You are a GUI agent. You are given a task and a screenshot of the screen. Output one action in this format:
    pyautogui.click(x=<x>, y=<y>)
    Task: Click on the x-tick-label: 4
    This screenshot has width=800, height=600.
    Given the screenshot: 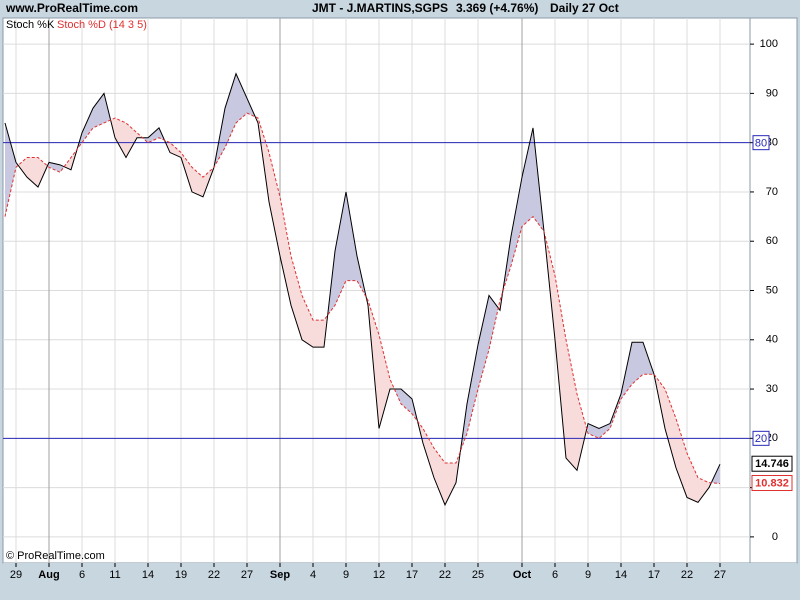 What is the action you would take?
    pyautogui.click(x=313, y=575)
    